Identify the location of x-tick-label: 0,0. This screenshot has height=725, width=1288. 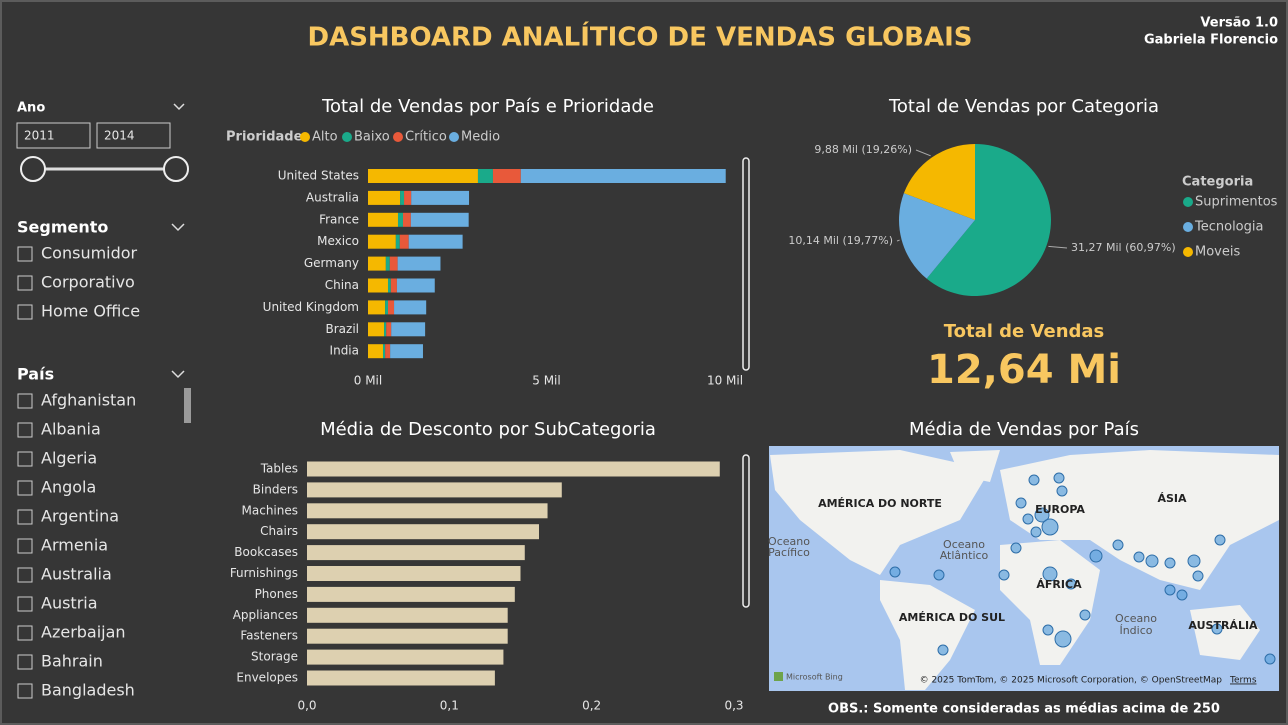
(306, 706).